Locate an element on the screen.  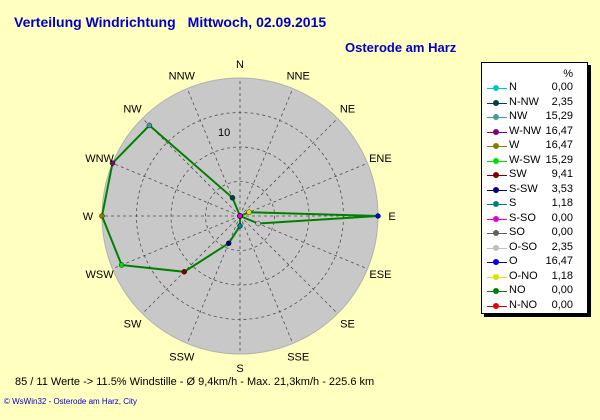
rose-point-sse is located at coordinates (240, 216).